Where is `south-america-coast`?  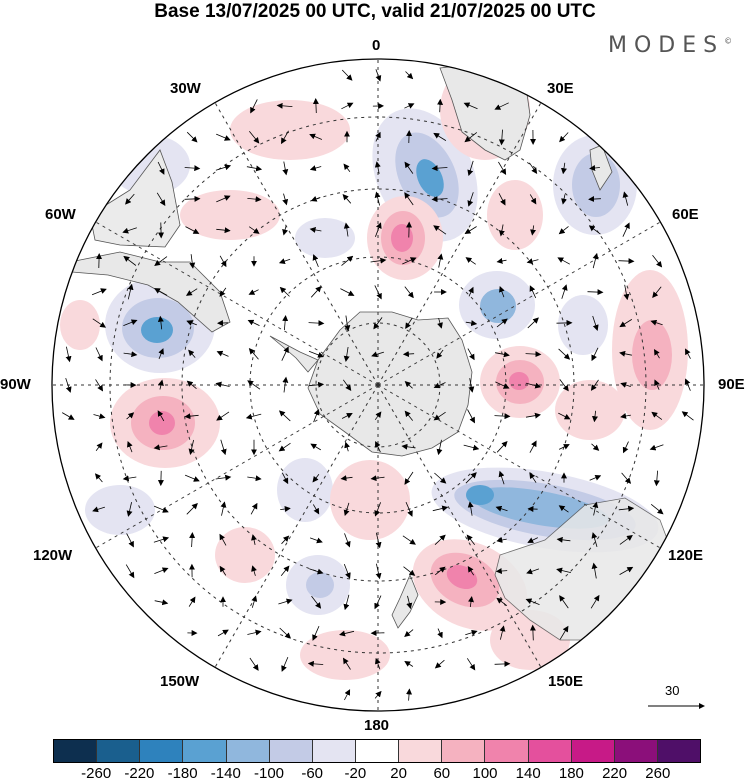
south-america-coast is located at coordinates (135, 198).